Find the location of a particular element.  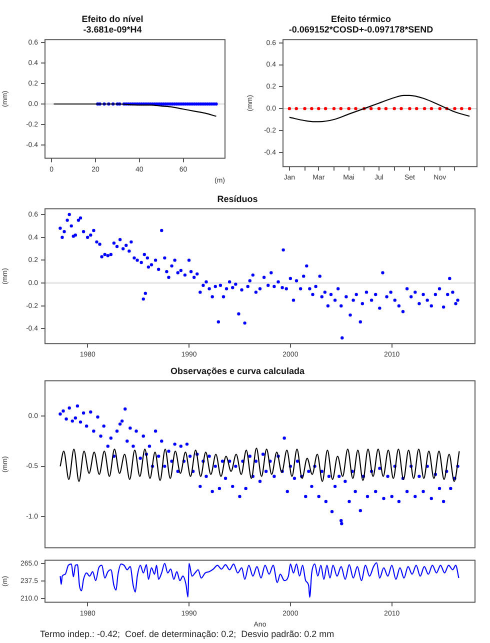

chart-subtitle: -3.681e-09*H4 is located at coordinates (112, 29).